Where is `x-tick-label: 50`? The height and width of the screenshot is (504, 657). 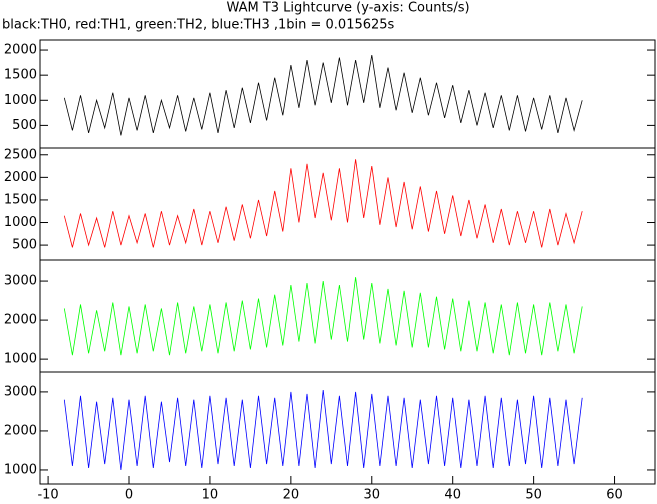 x-tick-label: 50 is located at coordinates (533, 495).